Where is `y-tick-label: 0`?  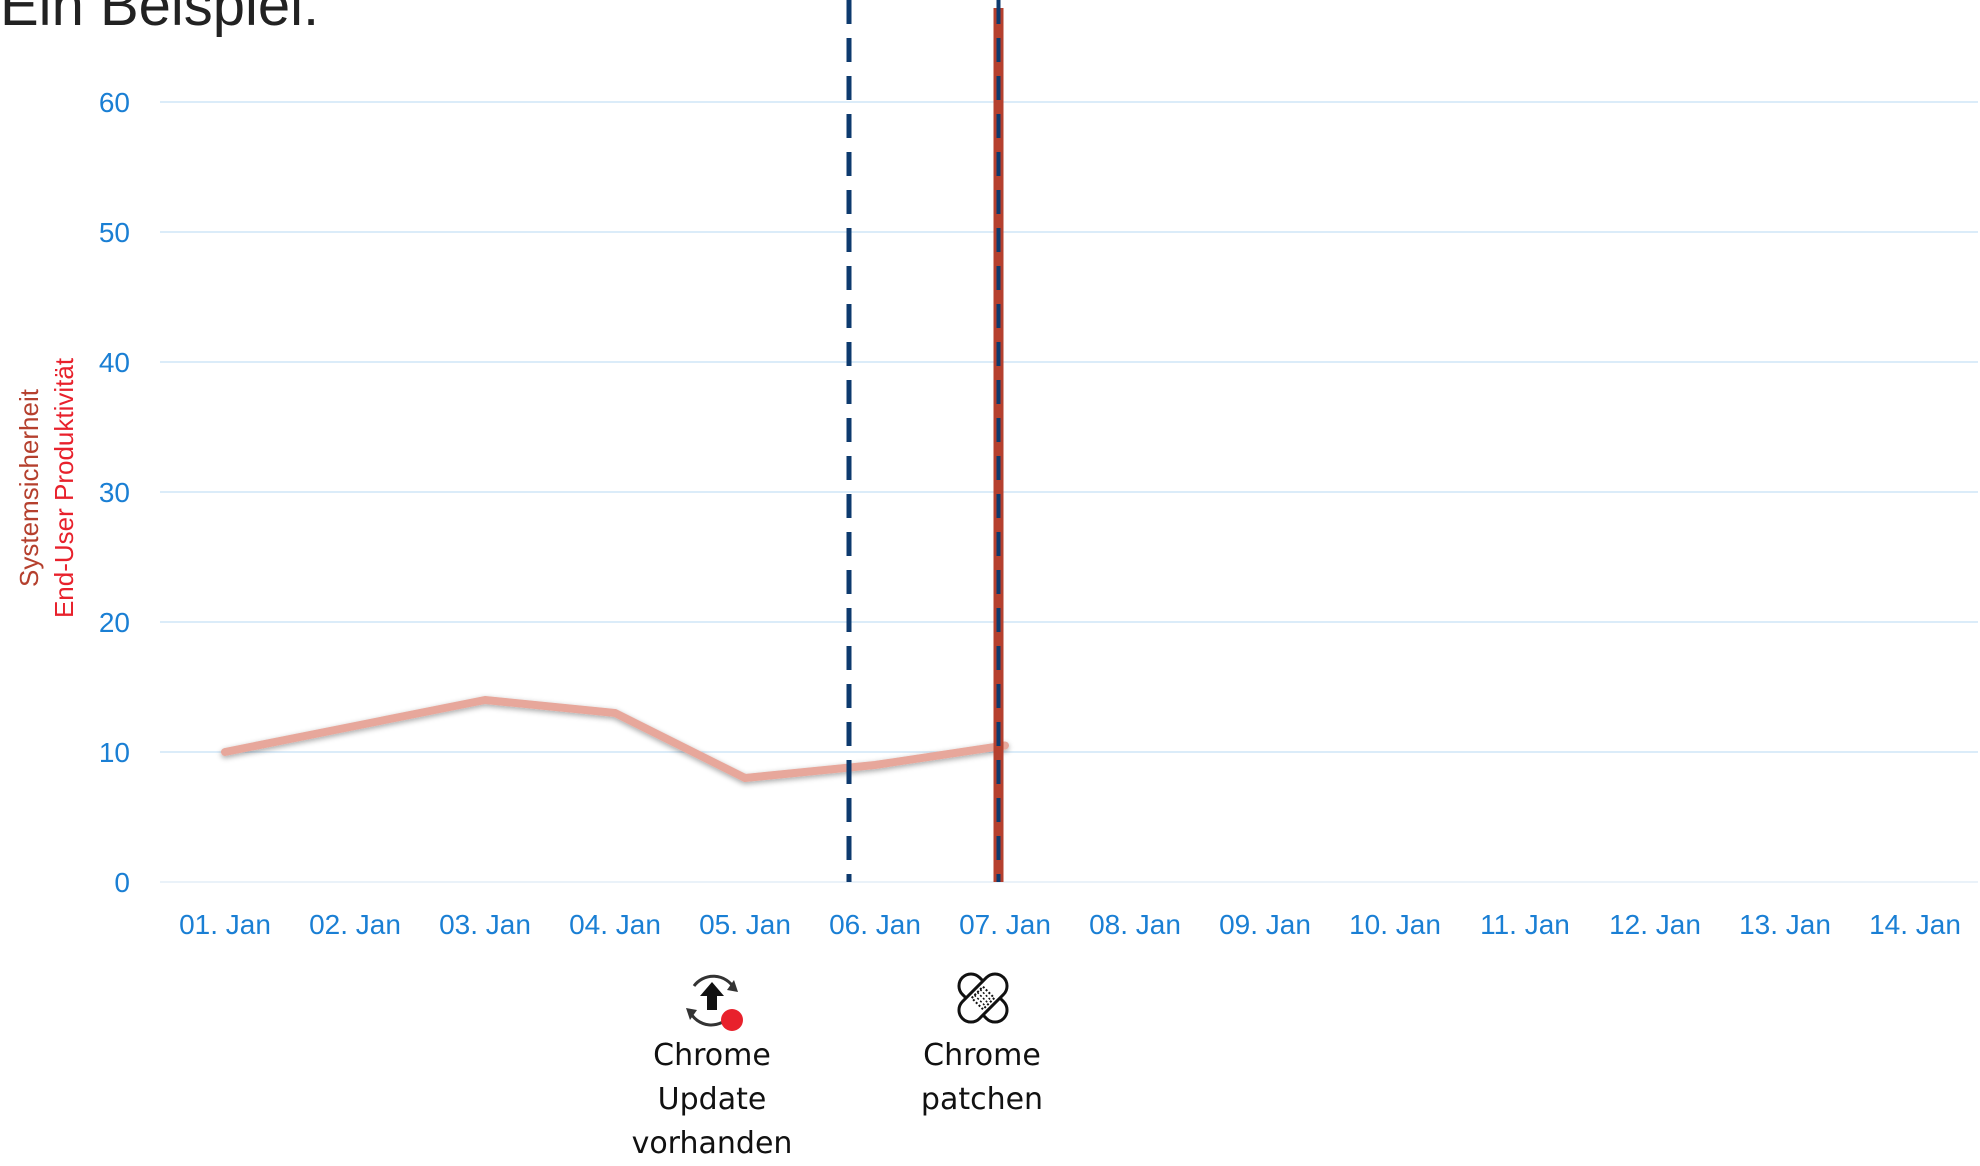
y-tick-label: 0 is located at coordinates (122, 882).